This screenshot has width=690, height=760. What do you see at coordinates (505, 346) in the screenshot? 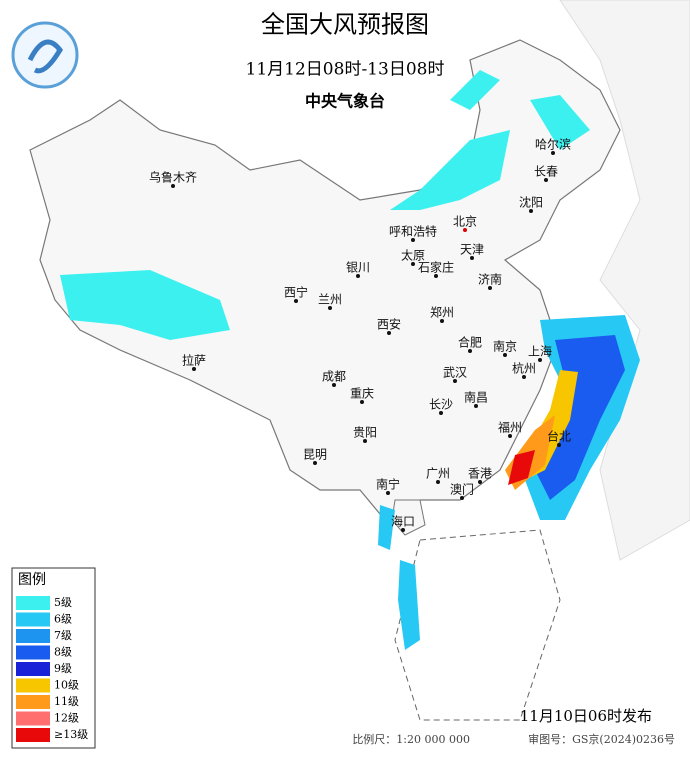
I see `city-label: 南京` at bounding box center [505, 346].